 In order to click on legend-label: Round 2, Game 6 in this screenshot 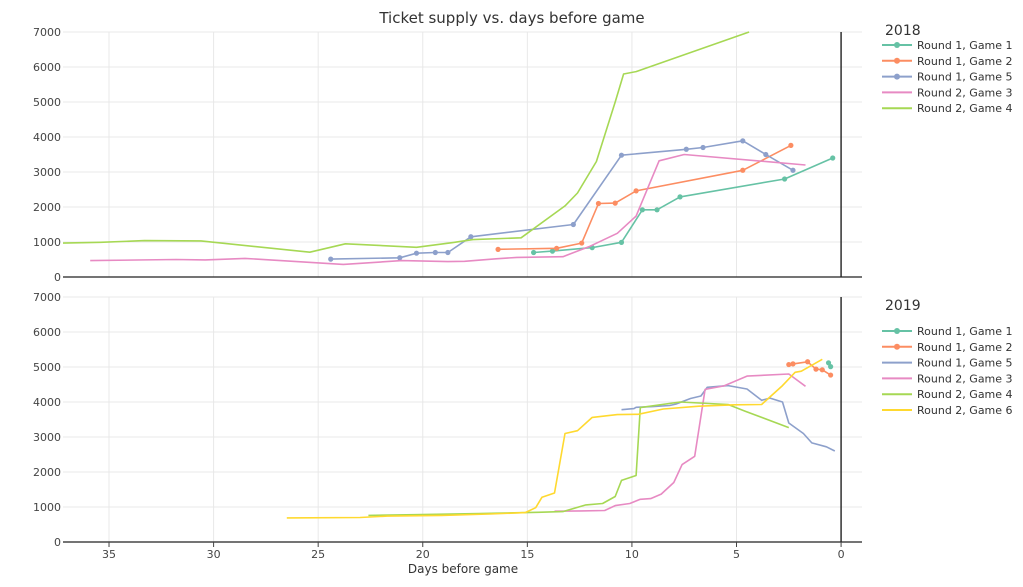, I will do `click(965, 410)`.